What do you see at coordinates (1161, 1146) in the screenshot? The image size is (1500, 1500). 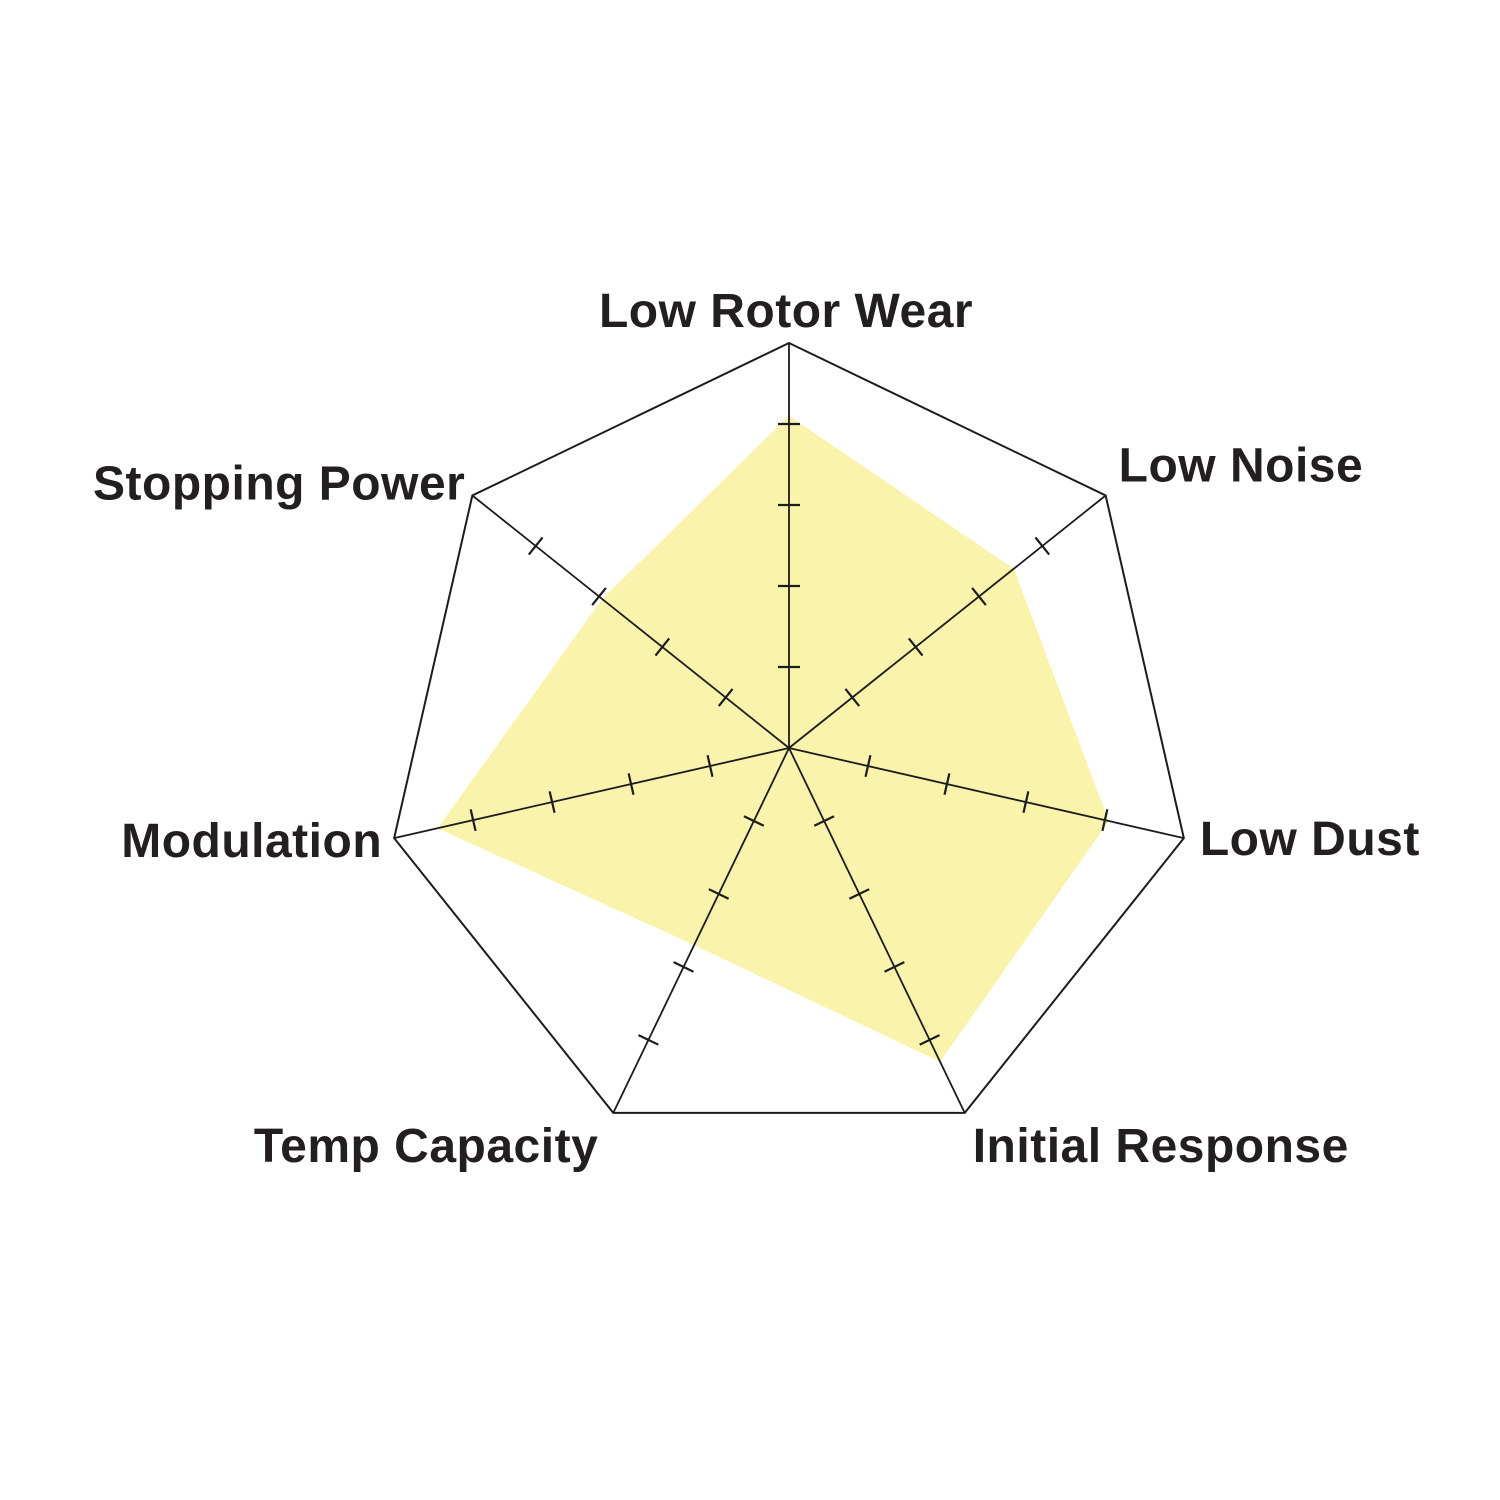 I see `axis-label-initial-response: Initial Response` at bounding box center [1161, 1146].